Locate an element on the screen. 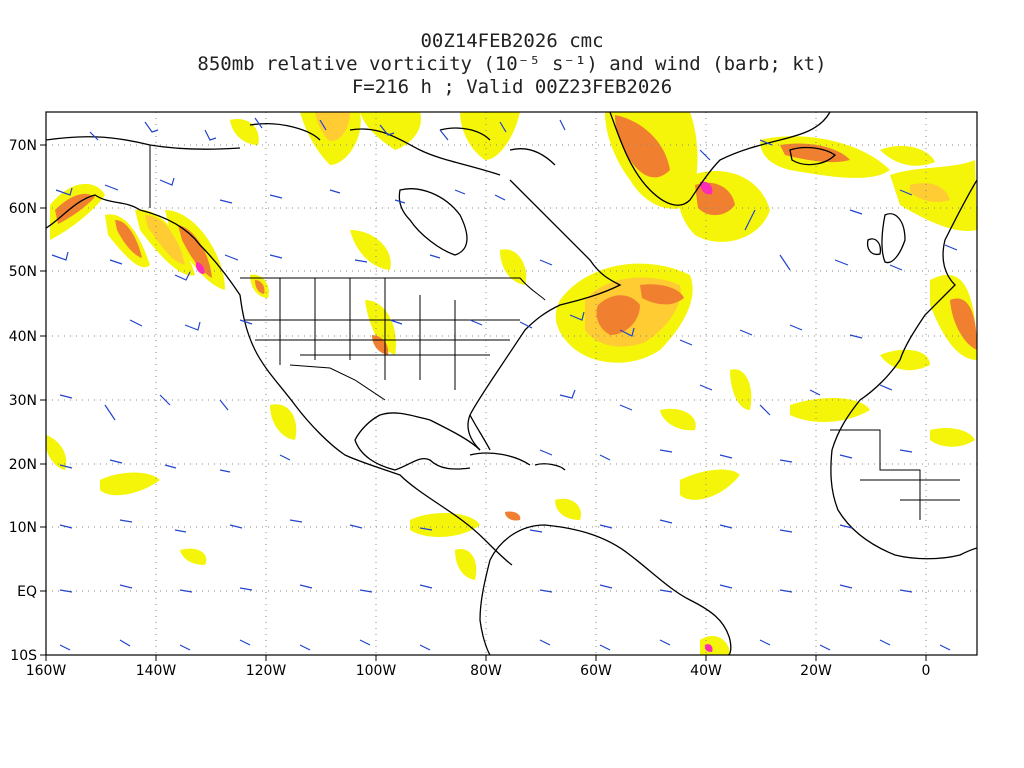  lon-label: 140W is located at coordinates (156, 671).